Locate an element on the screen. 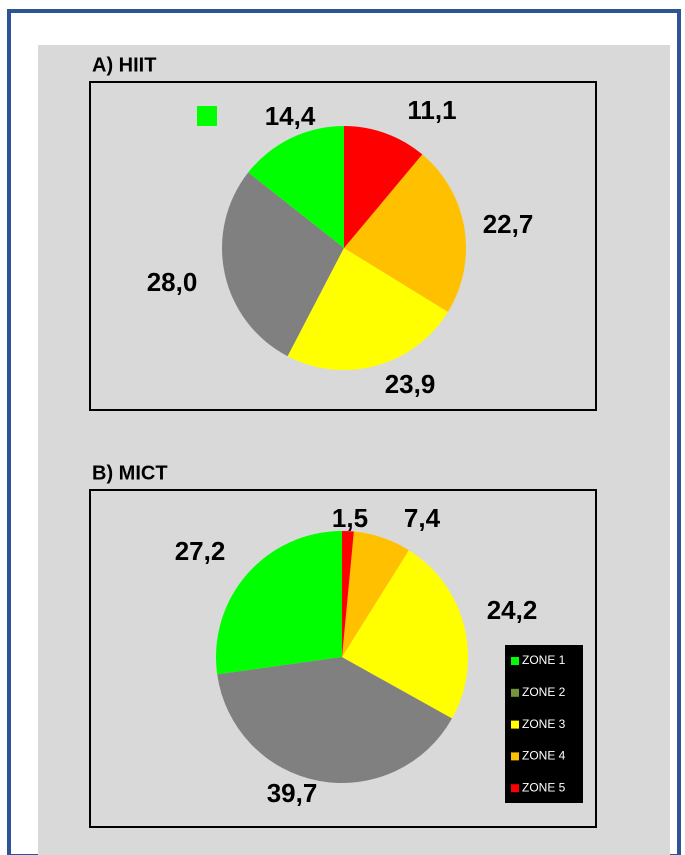 The image size is (685, 855). legend-label: ZONE 4 is located at coordinates (544, 756).